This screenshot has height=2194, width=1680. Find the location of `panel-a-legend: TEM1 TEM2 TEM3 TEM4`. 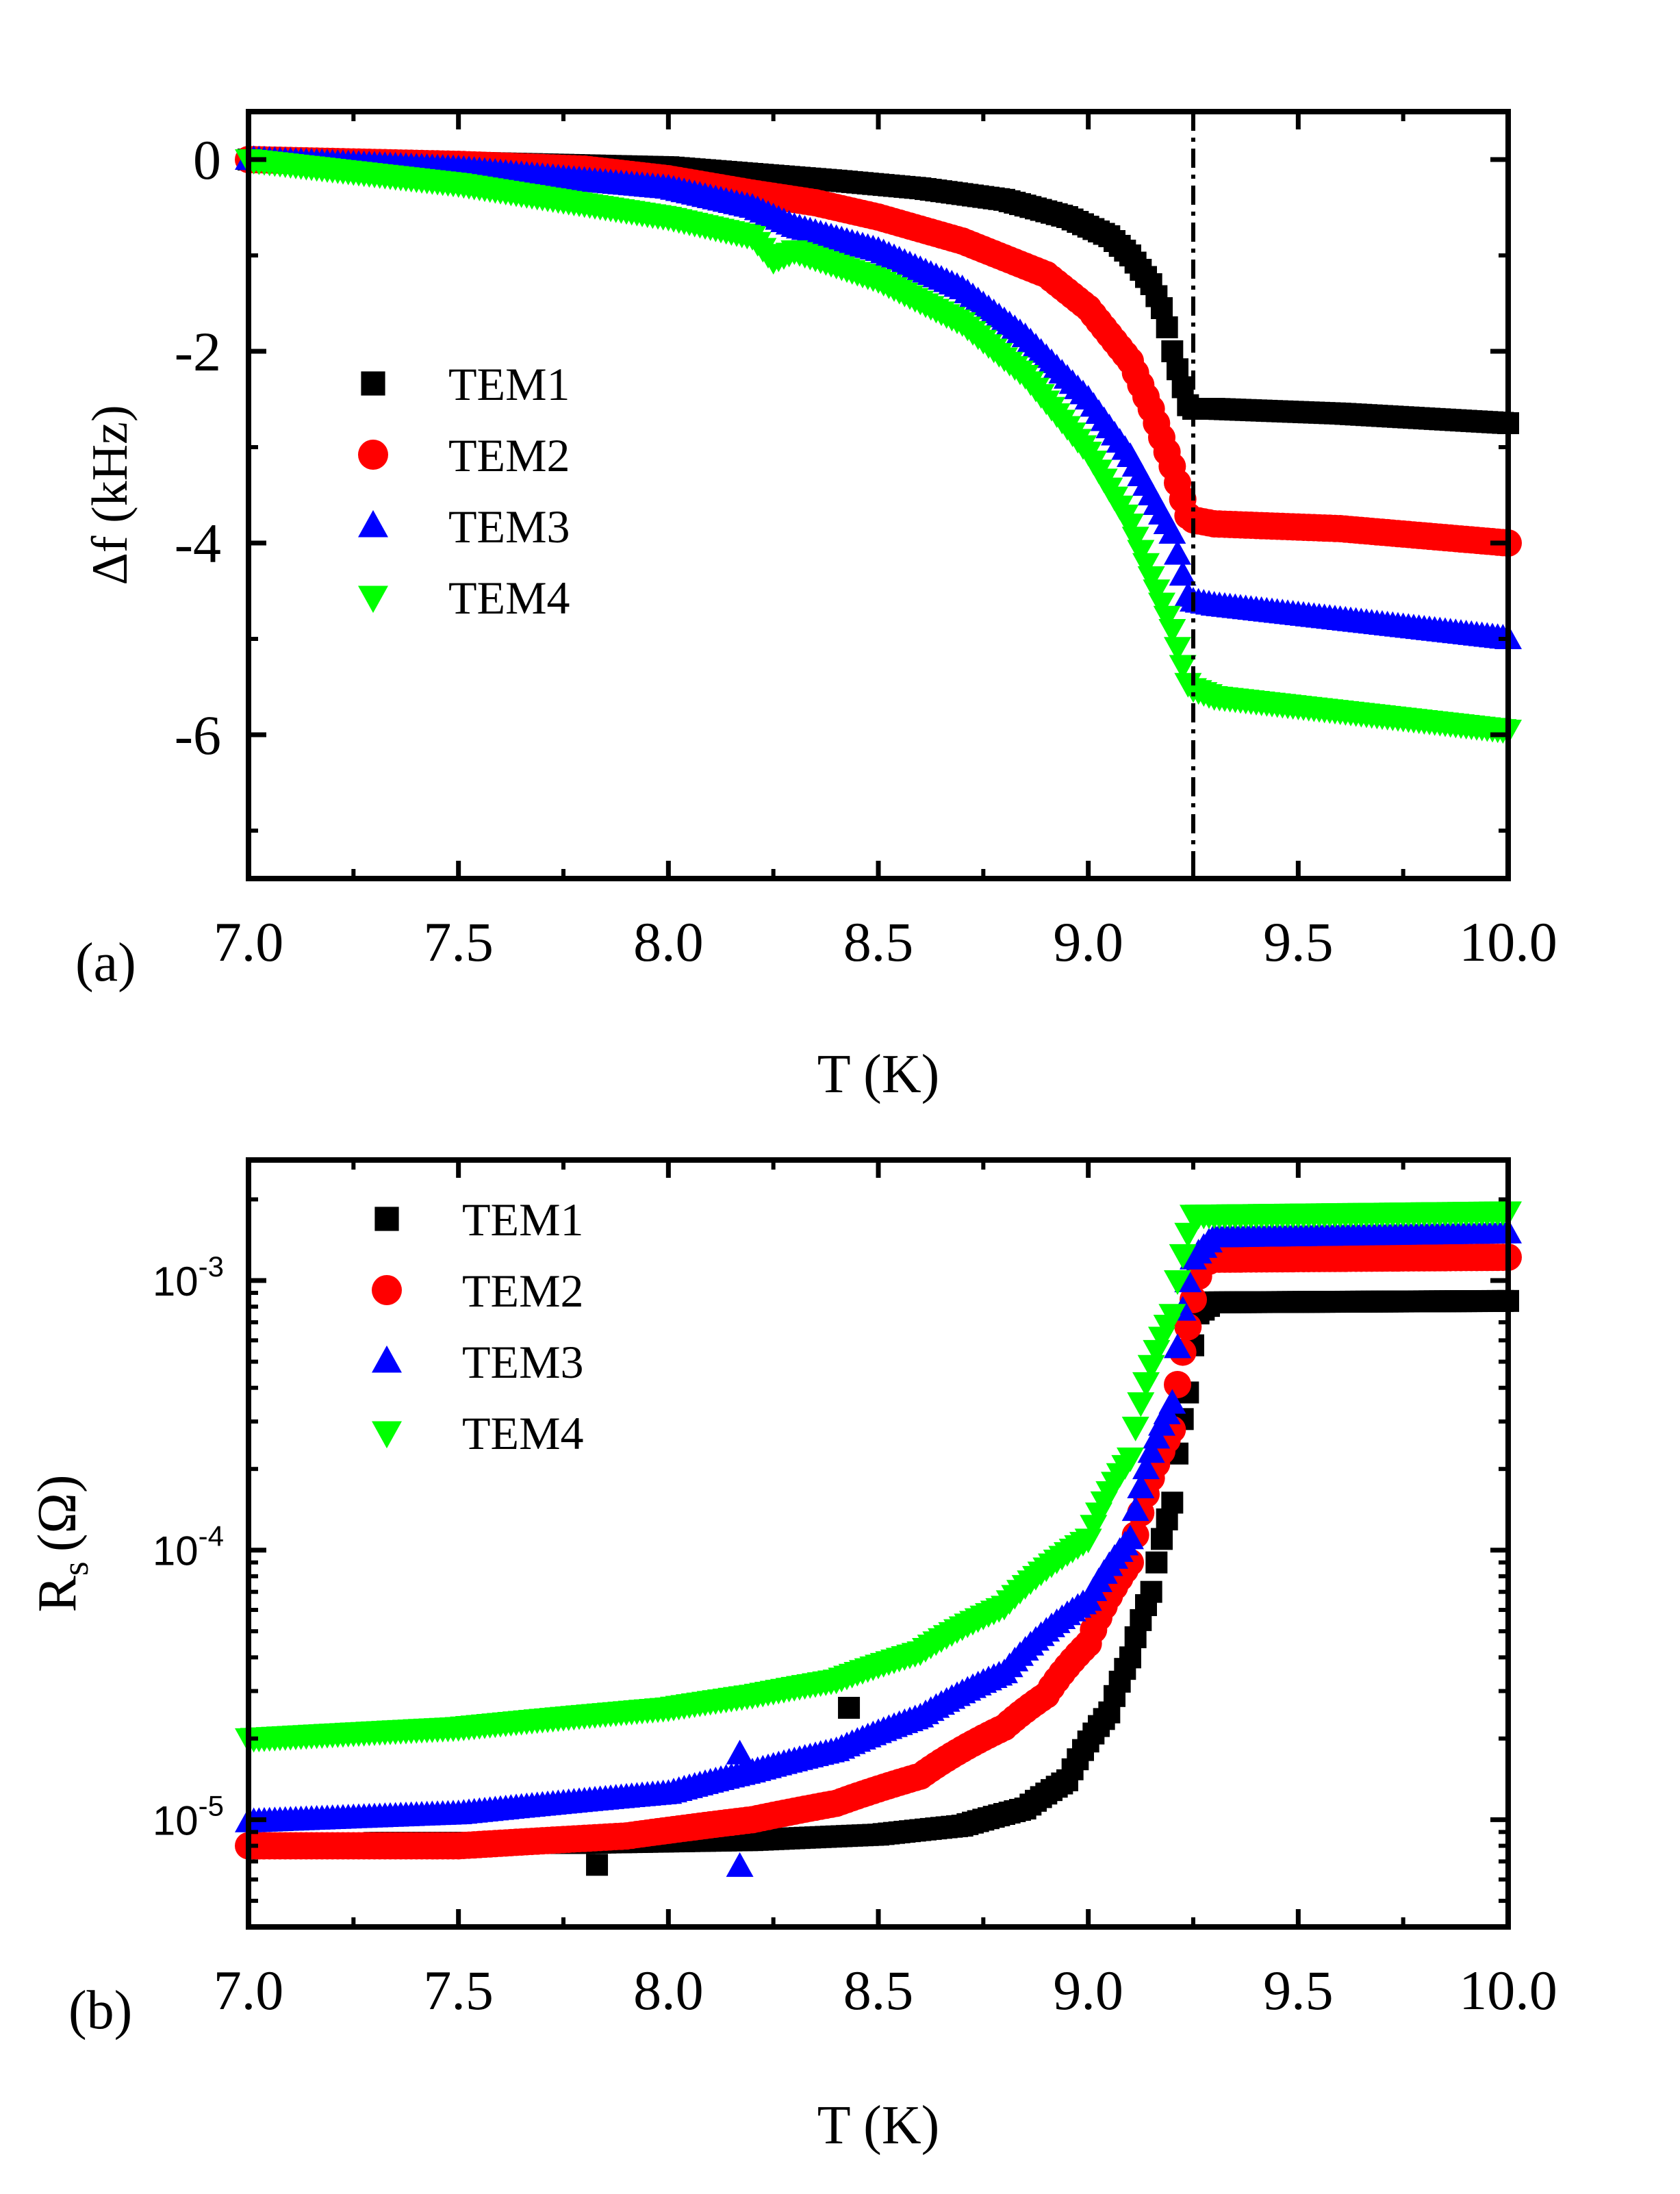

panel-a-legend: TEM1 TEM2 TEM3 TEM4 is located at coordinates (464, 491).